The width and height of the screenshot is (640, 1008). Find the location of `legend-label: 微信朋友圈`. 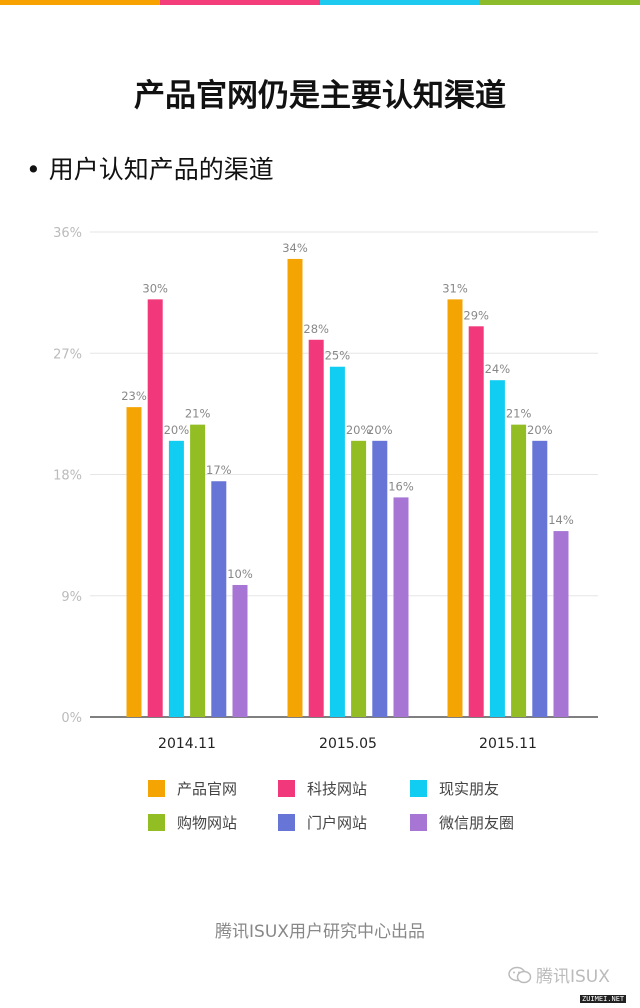

legend-label: 微信朋友圈 is located at coordinates (477, 823).